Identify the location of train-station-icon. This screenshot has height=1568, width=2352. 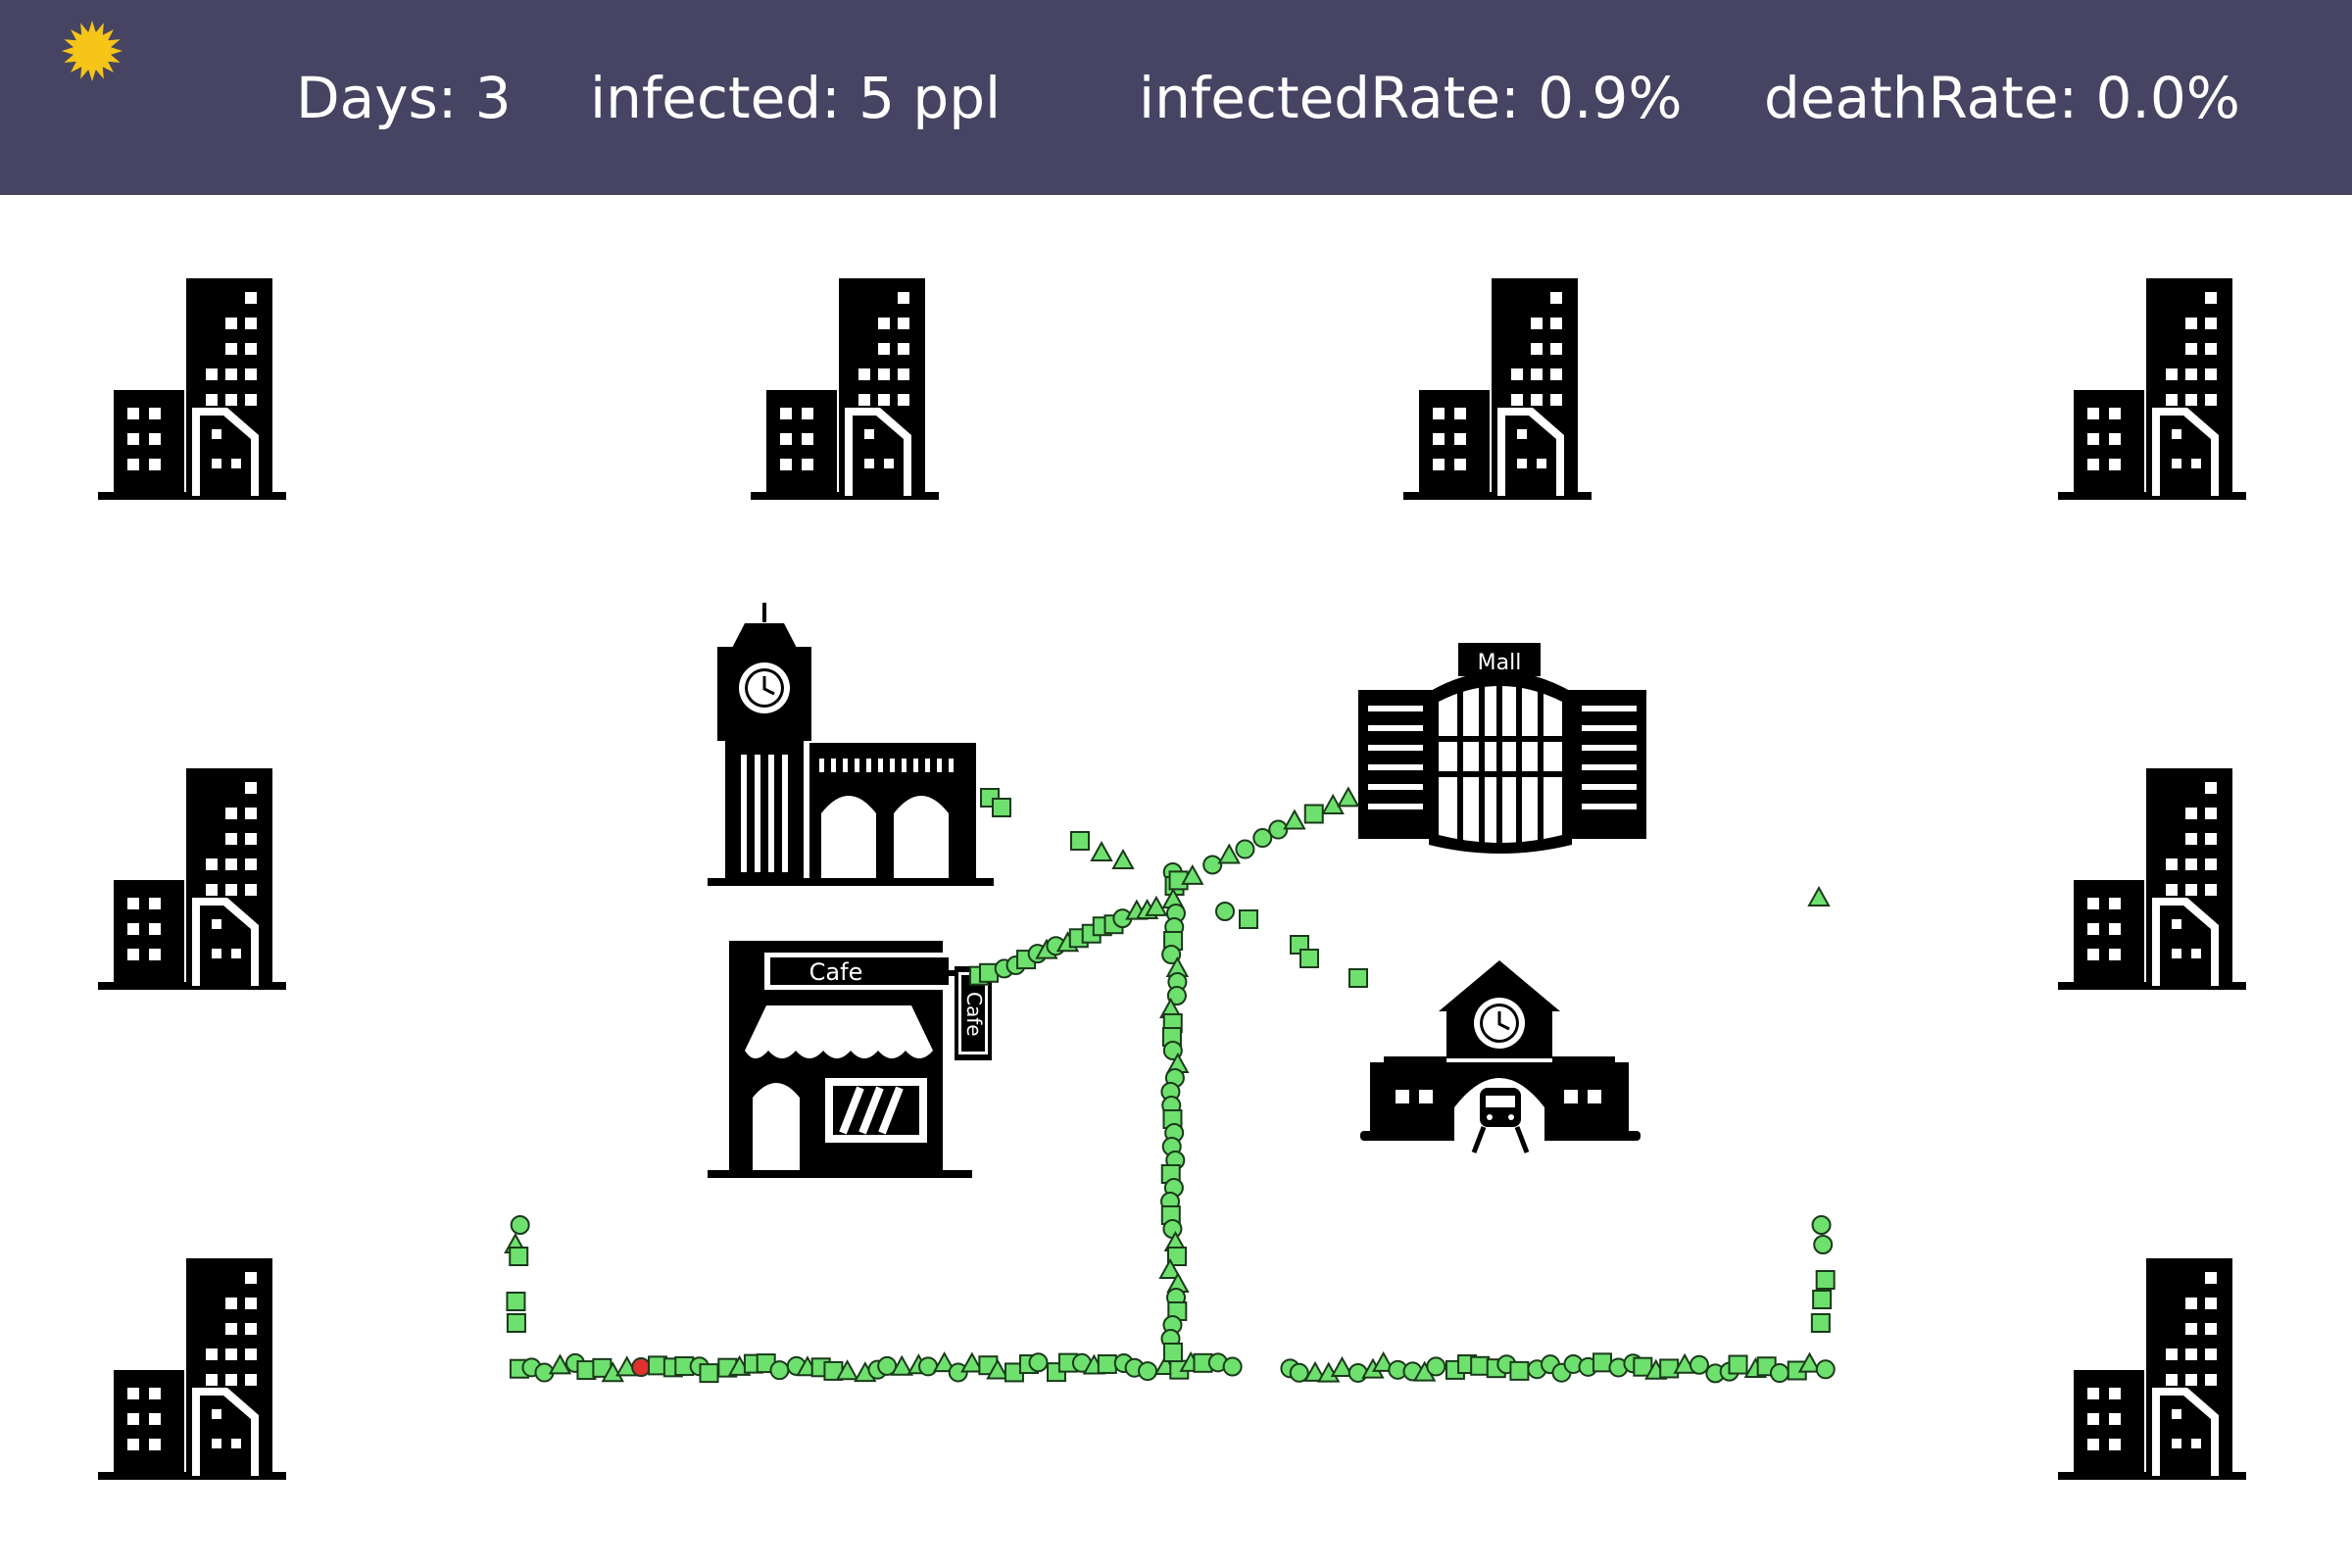
(1500, 1056).